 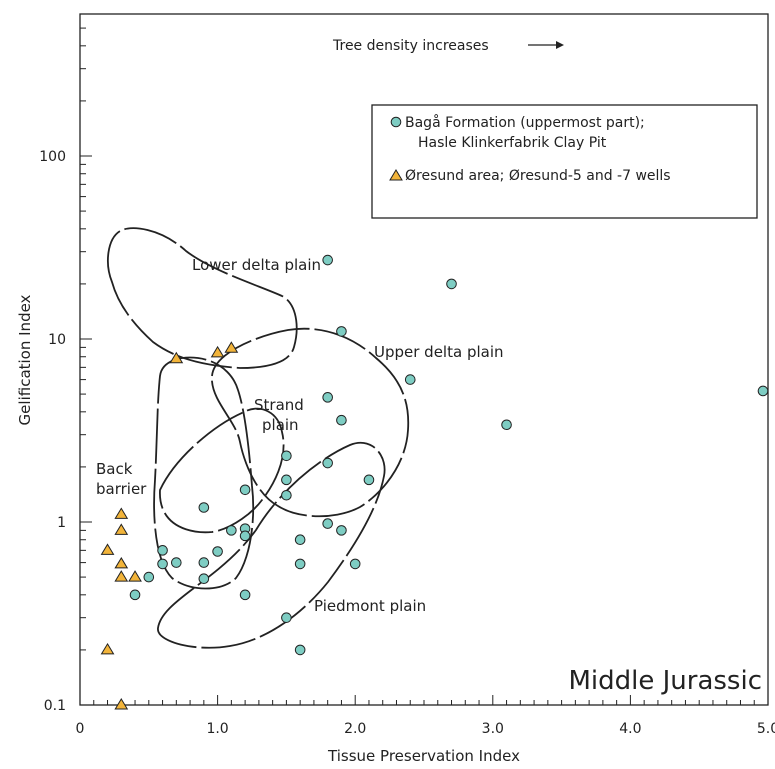 What do you see at coordinates (80, 729) in the screenshot?
I see `x-tick-label: 0` at bounding box center [80, 729].